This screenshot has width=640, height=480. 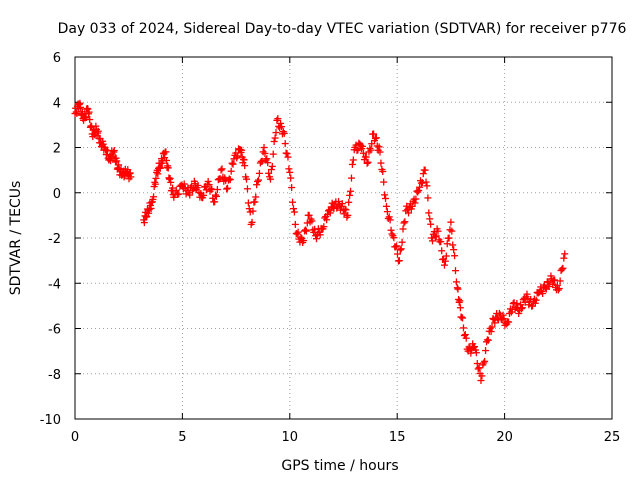 I want to click on x-tick-label: 0, so click(x=75, y=437).